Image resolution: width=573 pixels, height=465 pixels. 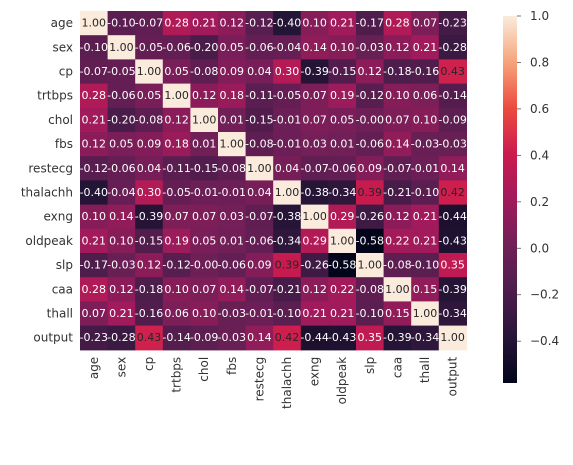 I want to click on heatmap-cell-fbs-caa, so click(x=397, y=144).